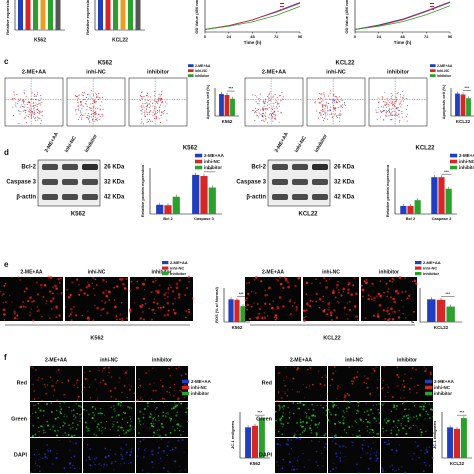 This screenshot has width=474, height=474. I want to click on x-tick-label: 96, so click(300, 36).